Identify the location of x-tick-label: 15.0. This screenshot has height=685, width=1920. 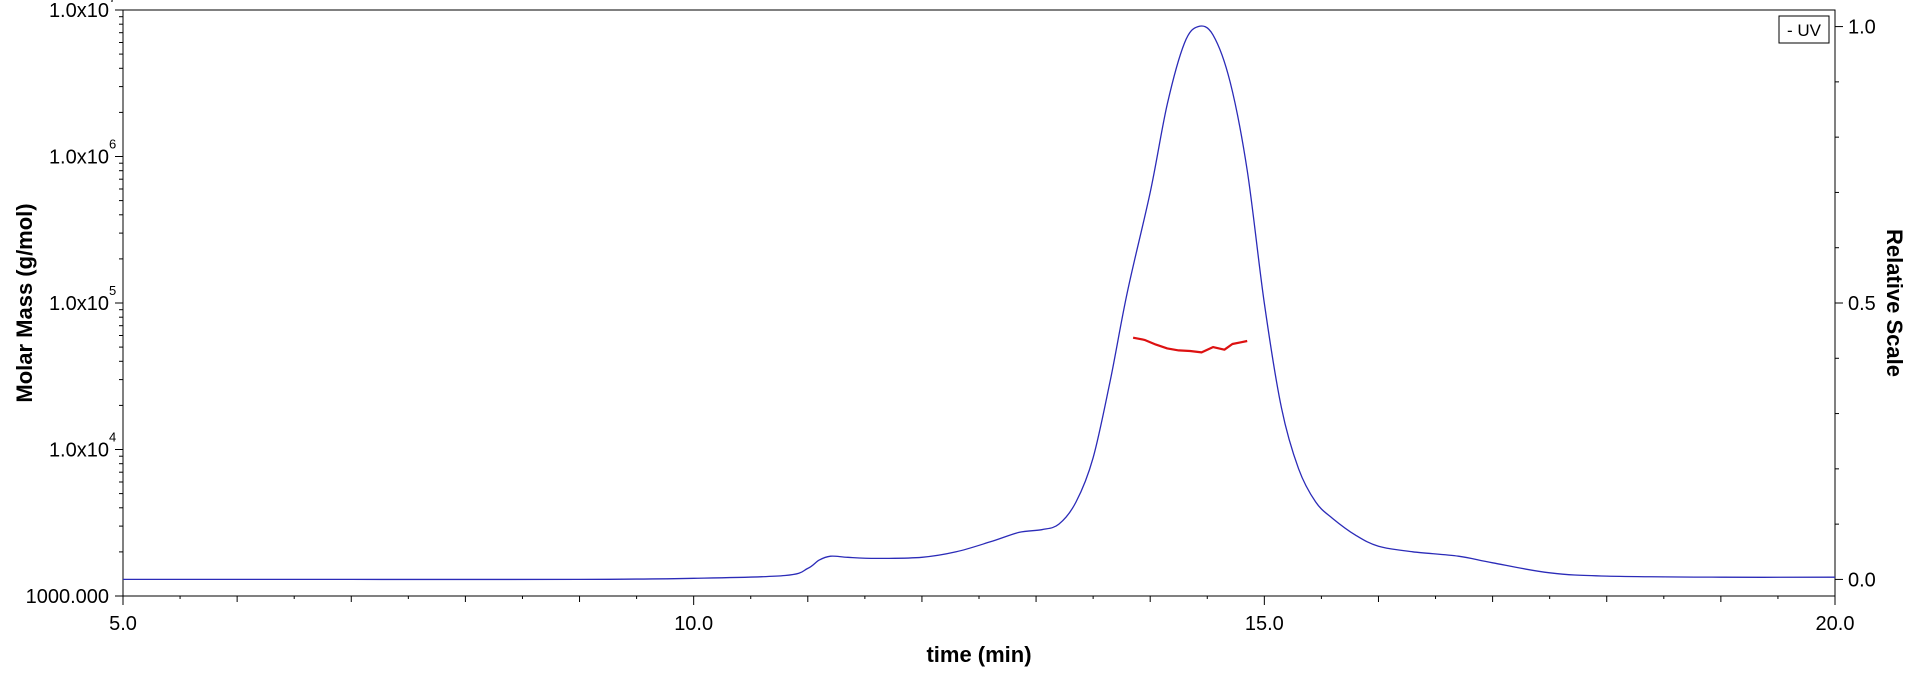
(1264, 624).